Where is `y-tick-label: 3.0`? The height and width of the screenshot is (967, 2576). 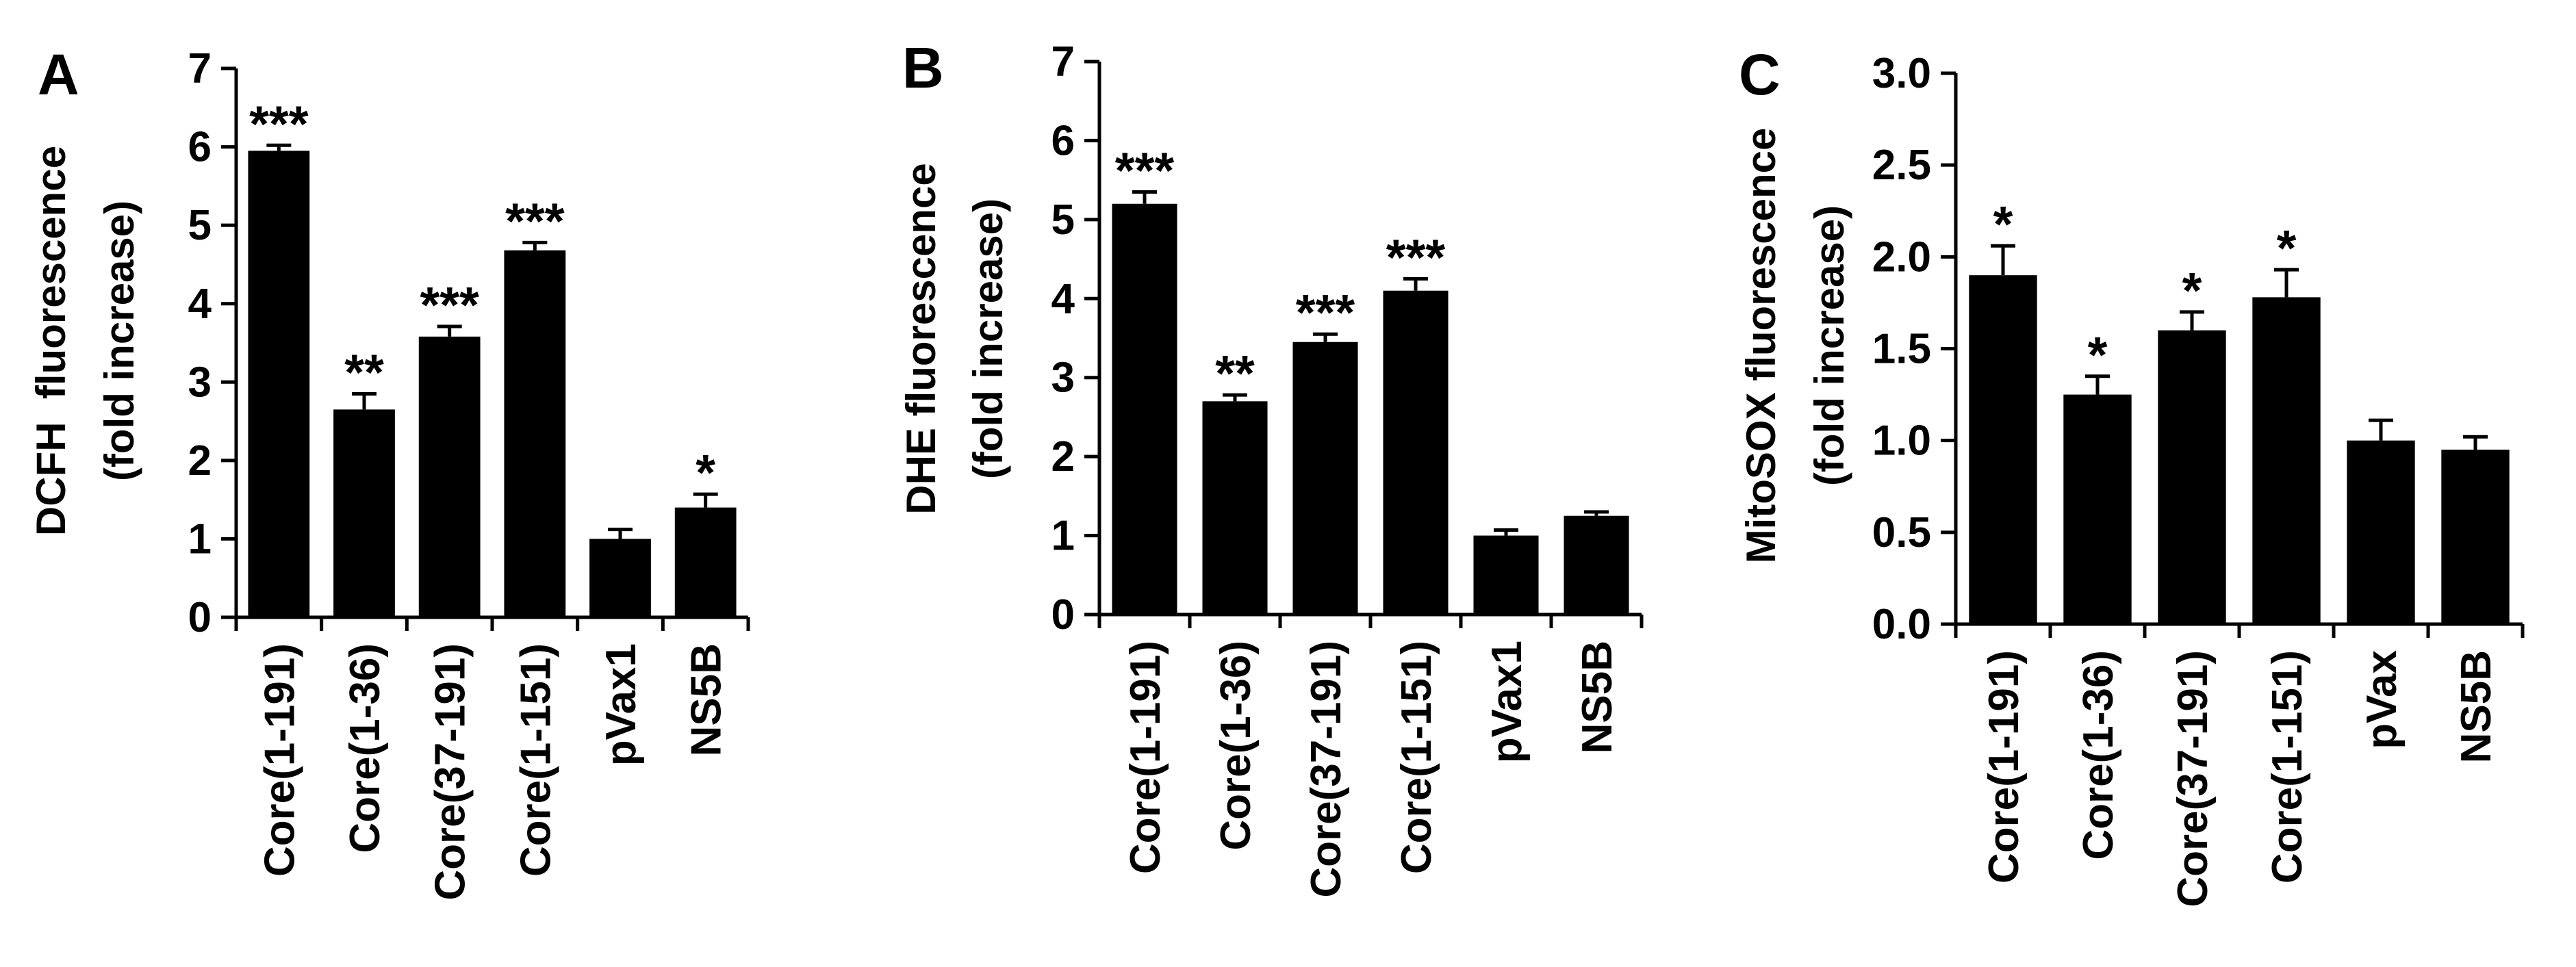 y-tick-label: 3.0 is located at coordinates (1901, 73).